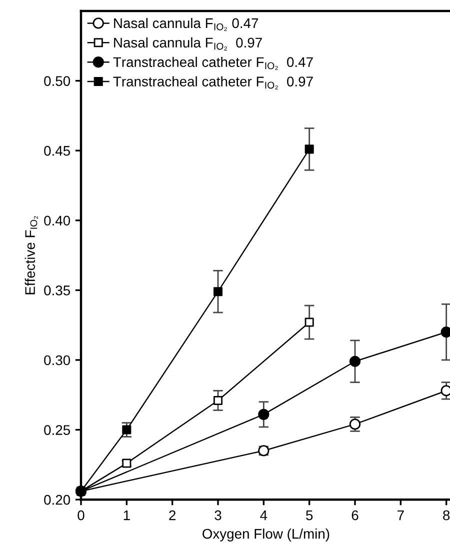  What do you see at coordinates (264, 515) in the screenshot?
I see `x-tick-label: 4` at bounding box center [264, 515].